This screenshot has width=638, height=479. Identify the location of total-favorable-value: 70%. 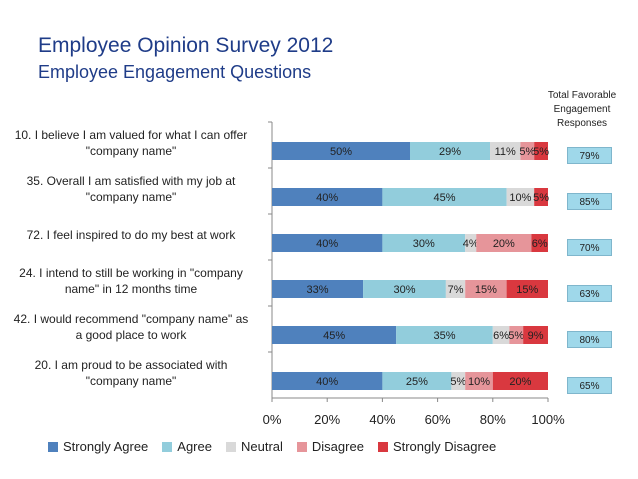
(589, 247).